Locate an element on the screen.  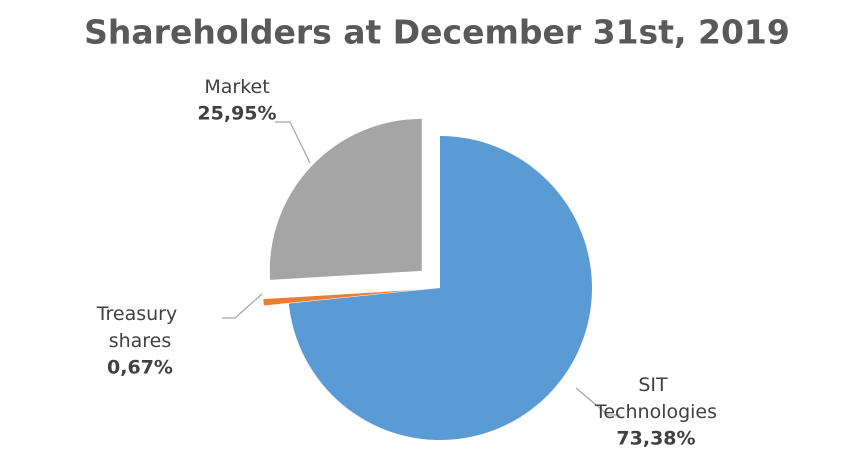
value-label: 25,95% is located at coordinates (236, 114).